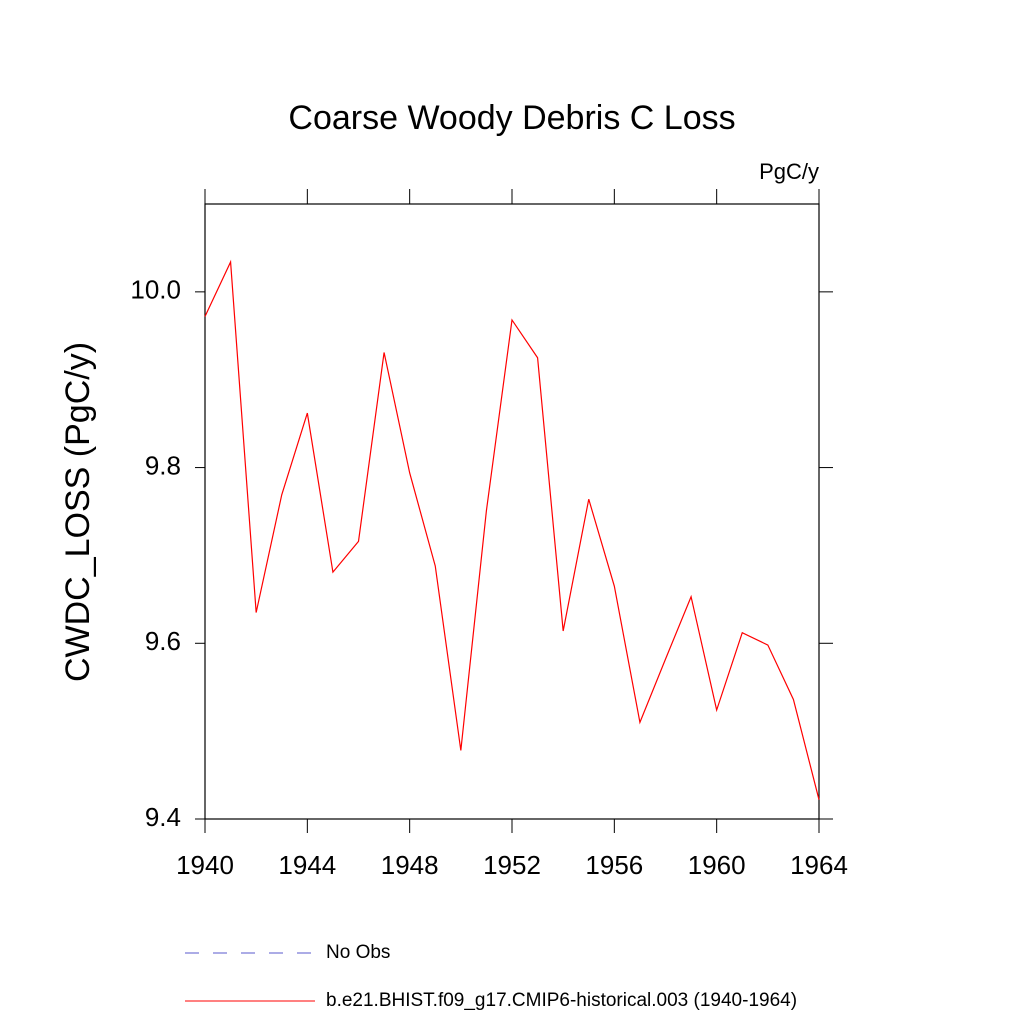 This screenshot has width=1024, height=1024. What do you see at coordinates (78, 512) in the screenshot?
I see `y-axis-label: CWDC_LOSS (PgC/y)` at bounding box center [78, 512].